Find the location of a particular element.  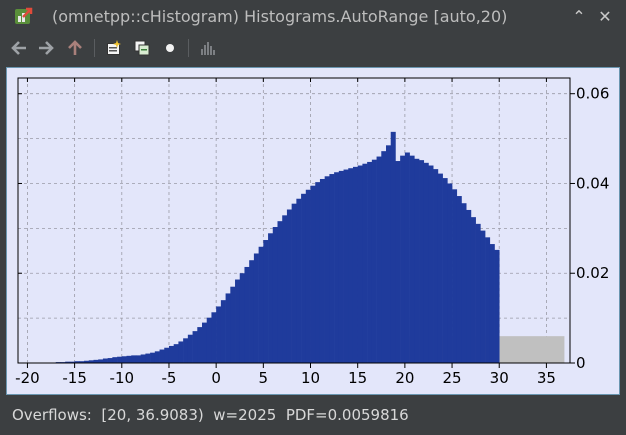

x-tick-label: 5 is located at coordinates (264, 378).